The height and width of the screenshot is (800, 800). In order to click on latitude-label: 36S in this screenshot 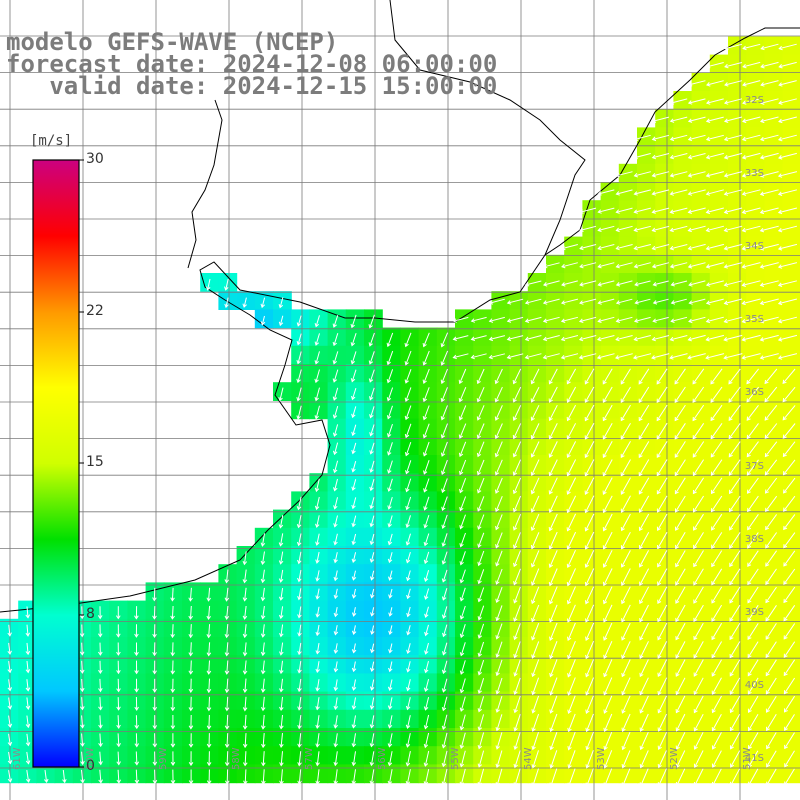, I will do `click(754, 393)`.